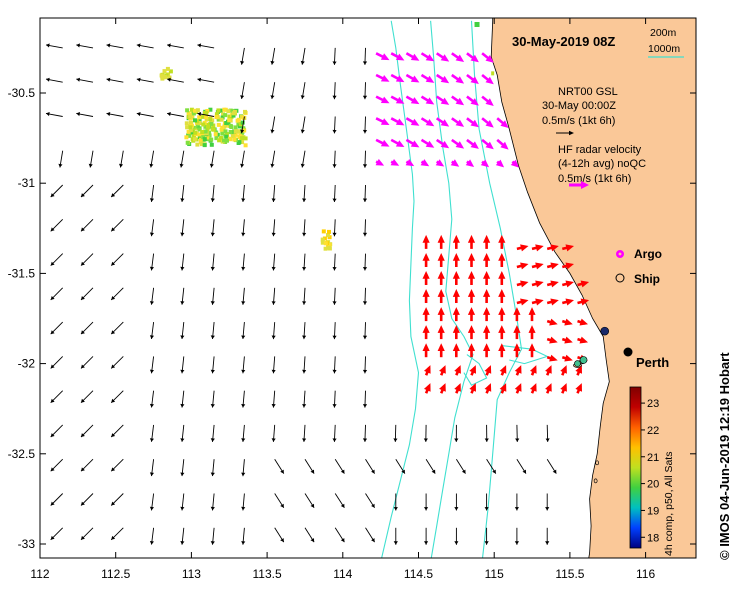 This screenshot has width=739, height=592. I want to click on x-tick-label: 113.5, so click(267, 574).